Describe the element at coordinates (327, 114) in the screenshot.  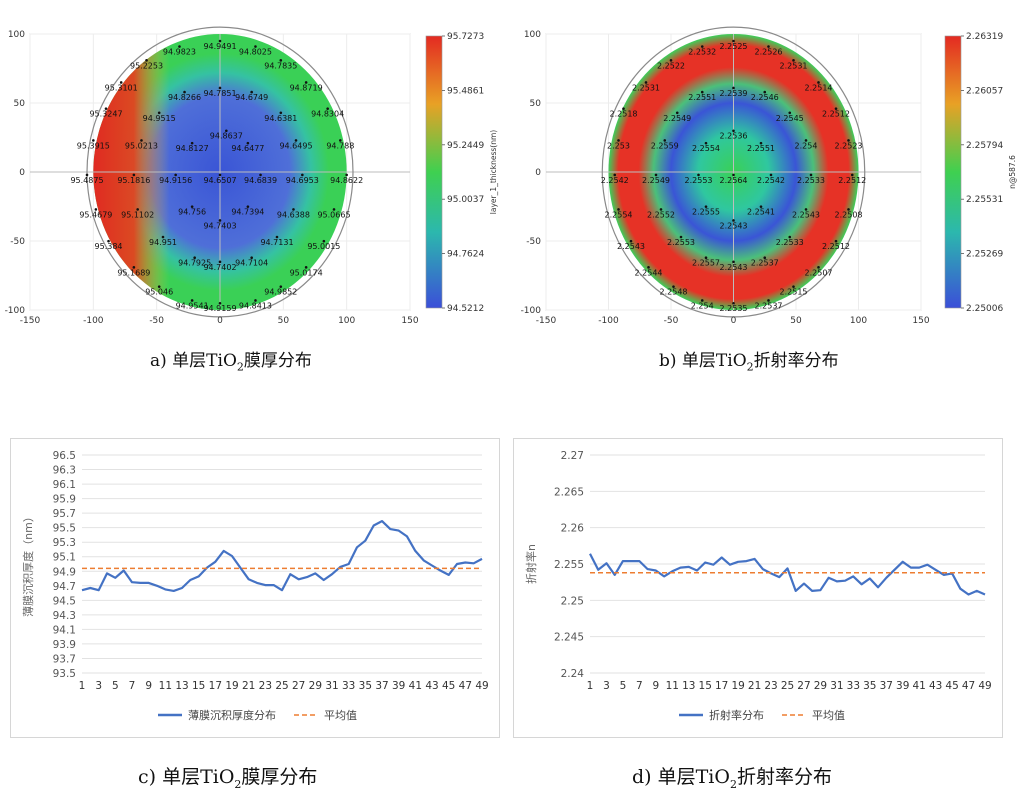
I see `point-label: 94.8304` at that location.